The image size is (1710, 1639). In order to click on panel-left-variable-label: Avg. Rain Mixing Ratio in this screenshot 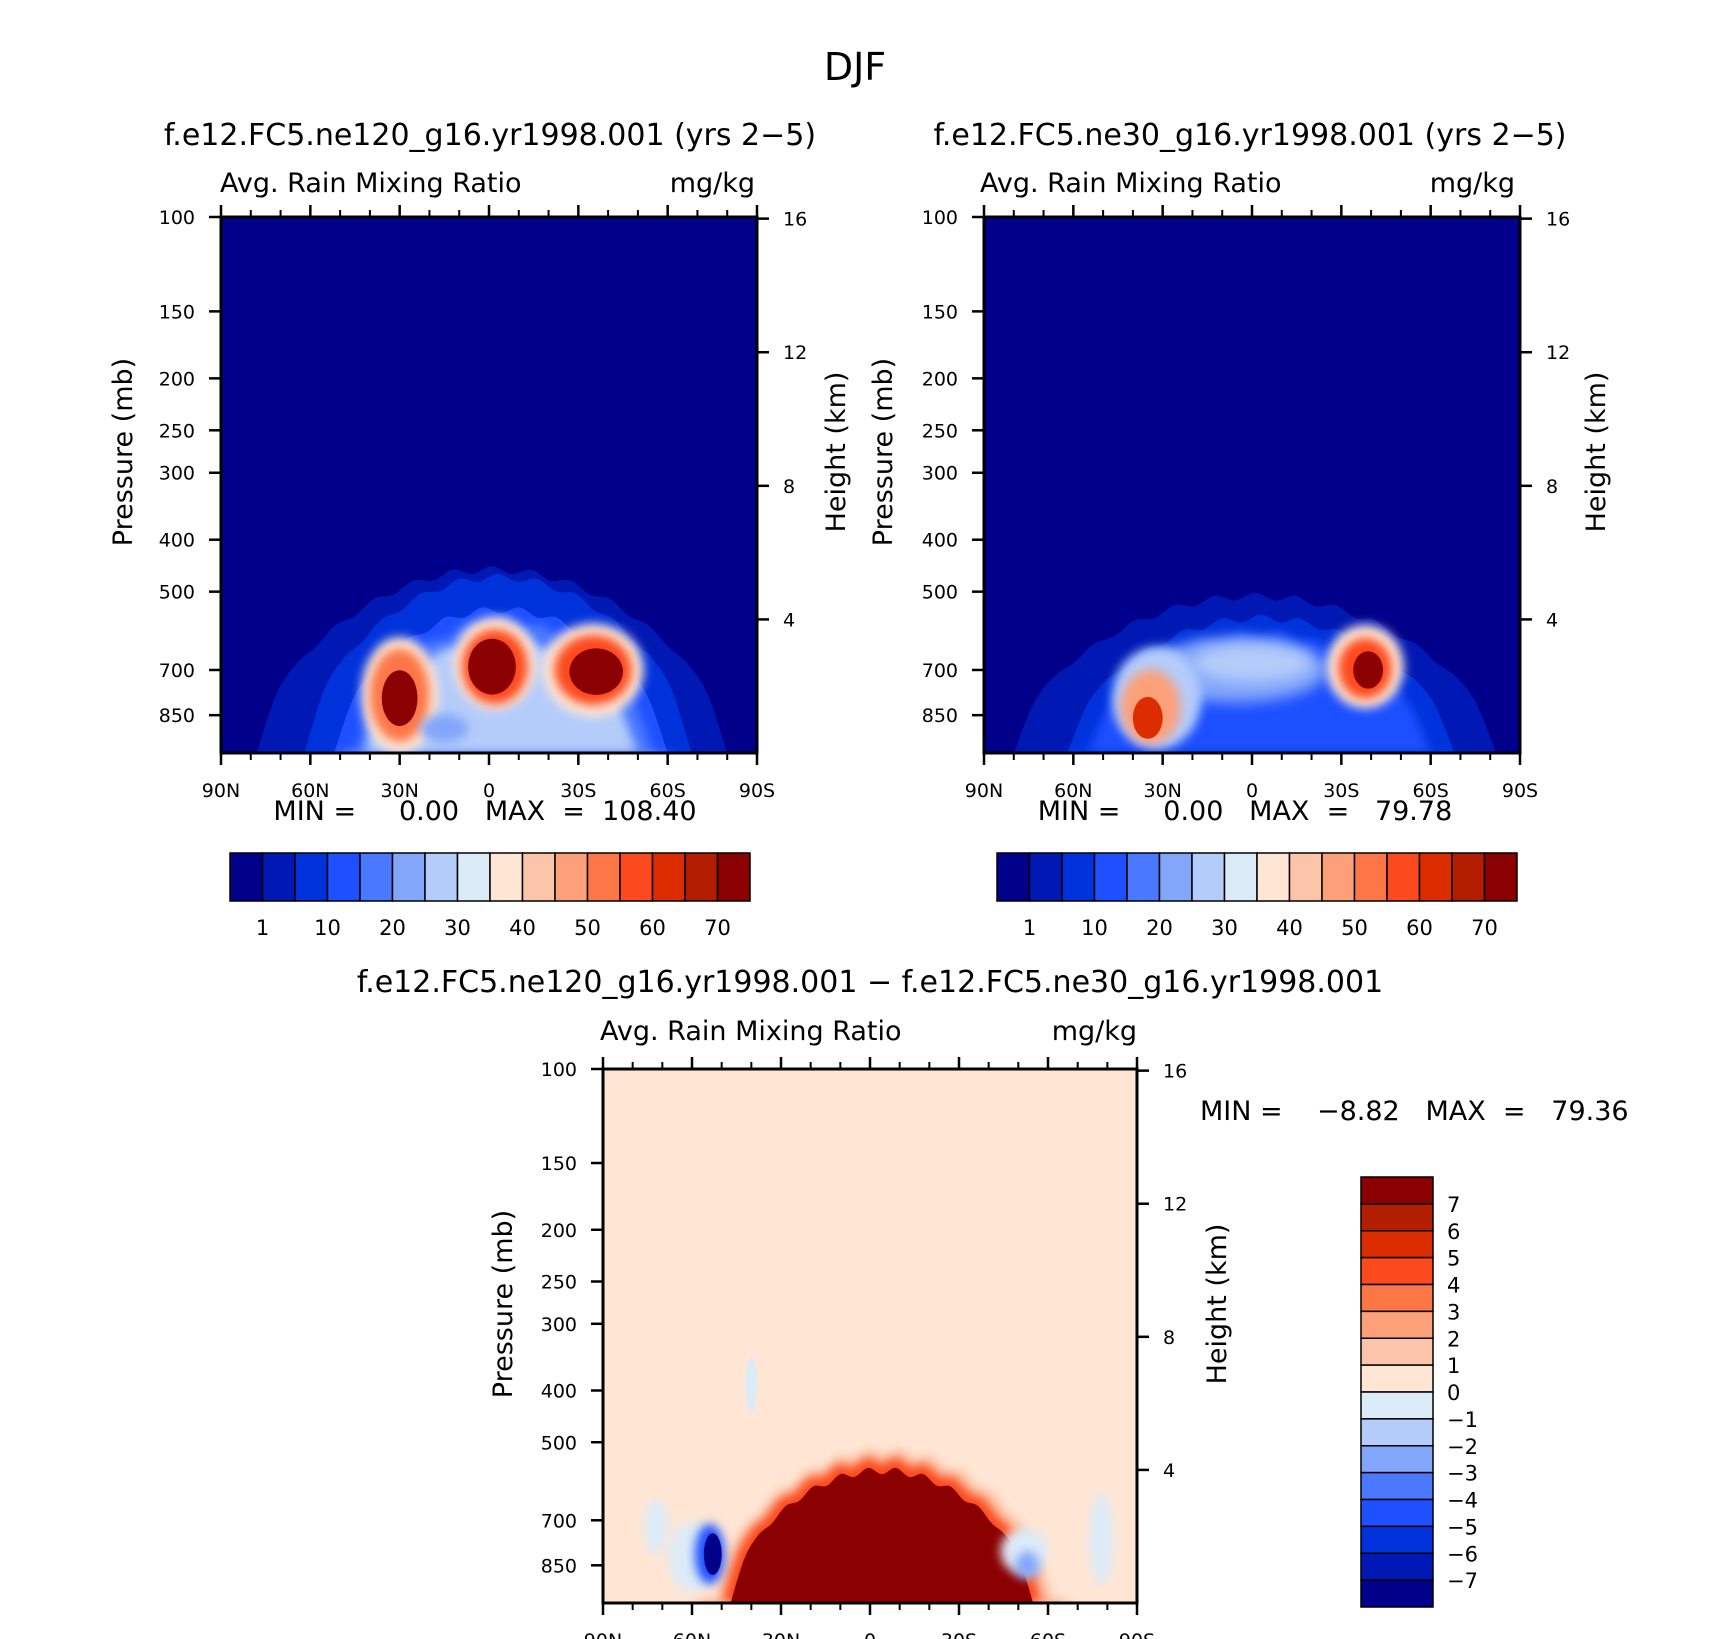, I will do `click(371, 183)`.